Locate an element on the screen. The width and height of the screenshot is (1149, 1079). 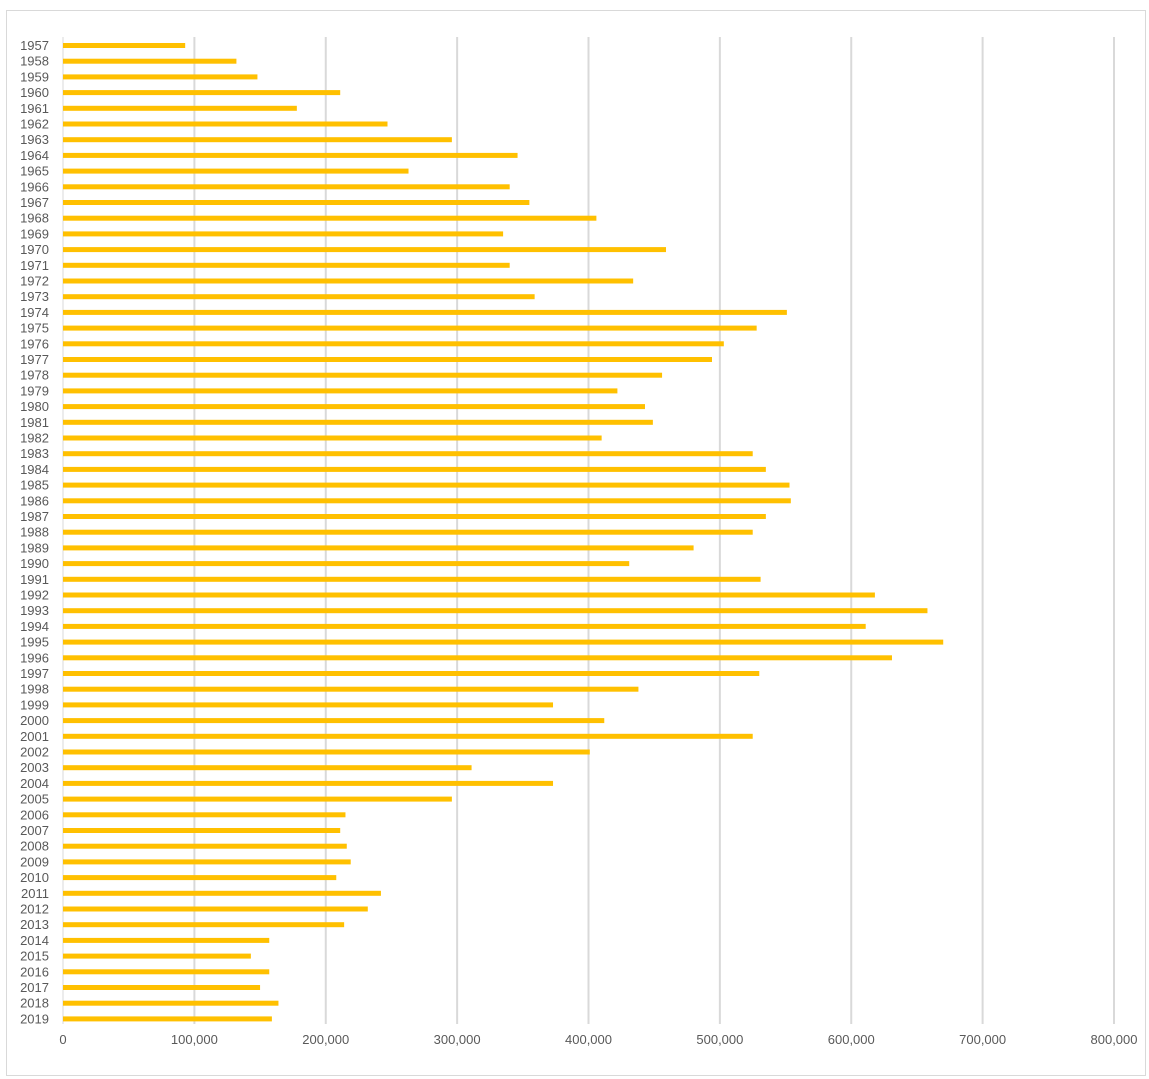
category-label: 1971 is located at coordinates (34, 265).